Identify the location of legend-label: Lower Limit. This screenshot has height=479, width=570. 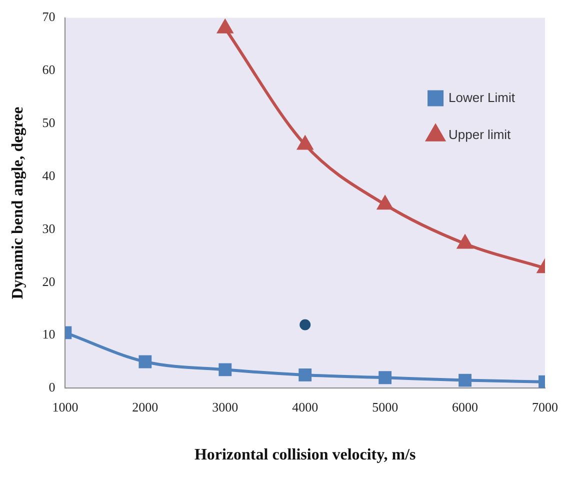
(482, 97).